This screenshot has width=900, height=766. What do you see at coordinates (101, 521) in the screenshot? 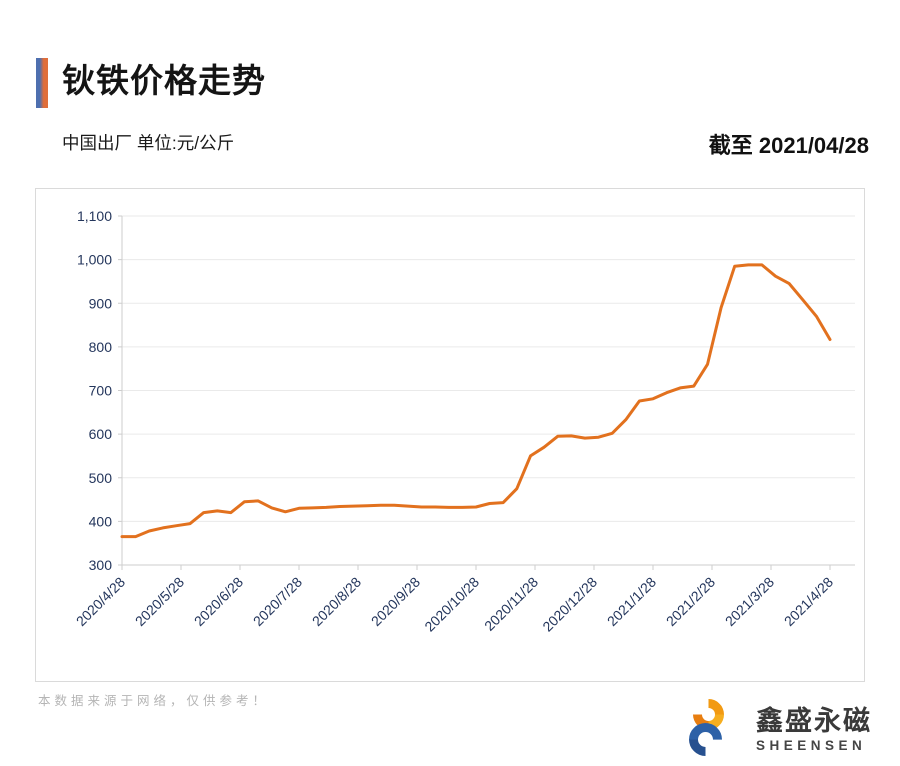
I see `svg-text: 400` at bounding box center [101, 521].